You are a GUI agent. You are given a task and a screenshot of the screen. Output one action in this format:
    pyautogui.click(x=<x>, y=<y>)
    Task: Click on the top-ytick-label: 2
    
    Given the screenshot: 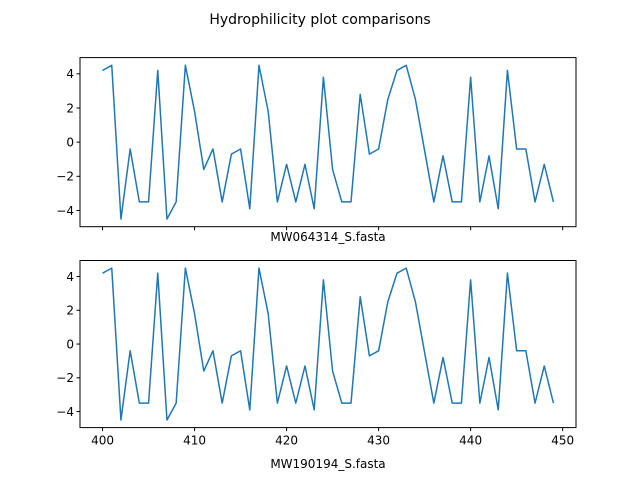 What is the action you would take?
    pyautogui.click(x=70, y=108)
    